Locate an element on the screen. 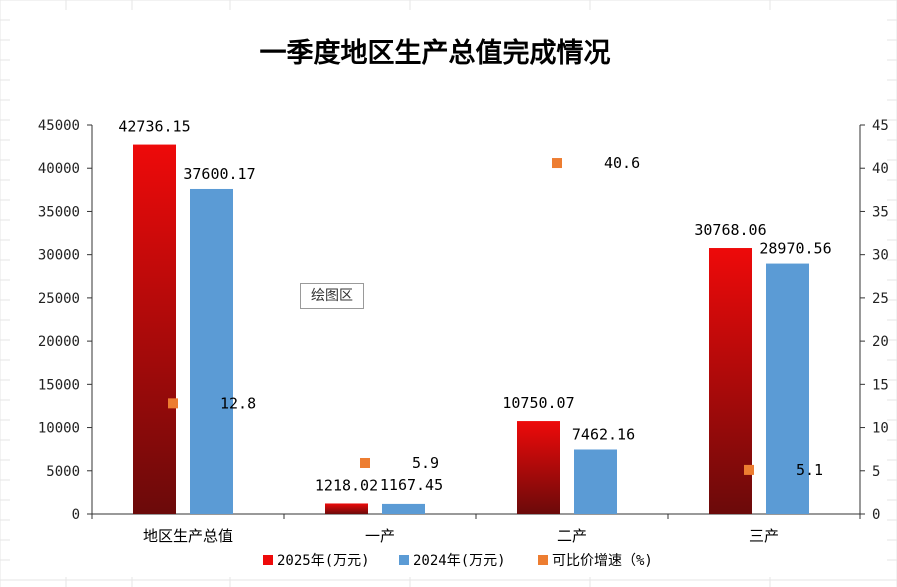 This screenshot has width=897, height=587. y-right-tick-label: 15 is located at coordinates (880, 385).